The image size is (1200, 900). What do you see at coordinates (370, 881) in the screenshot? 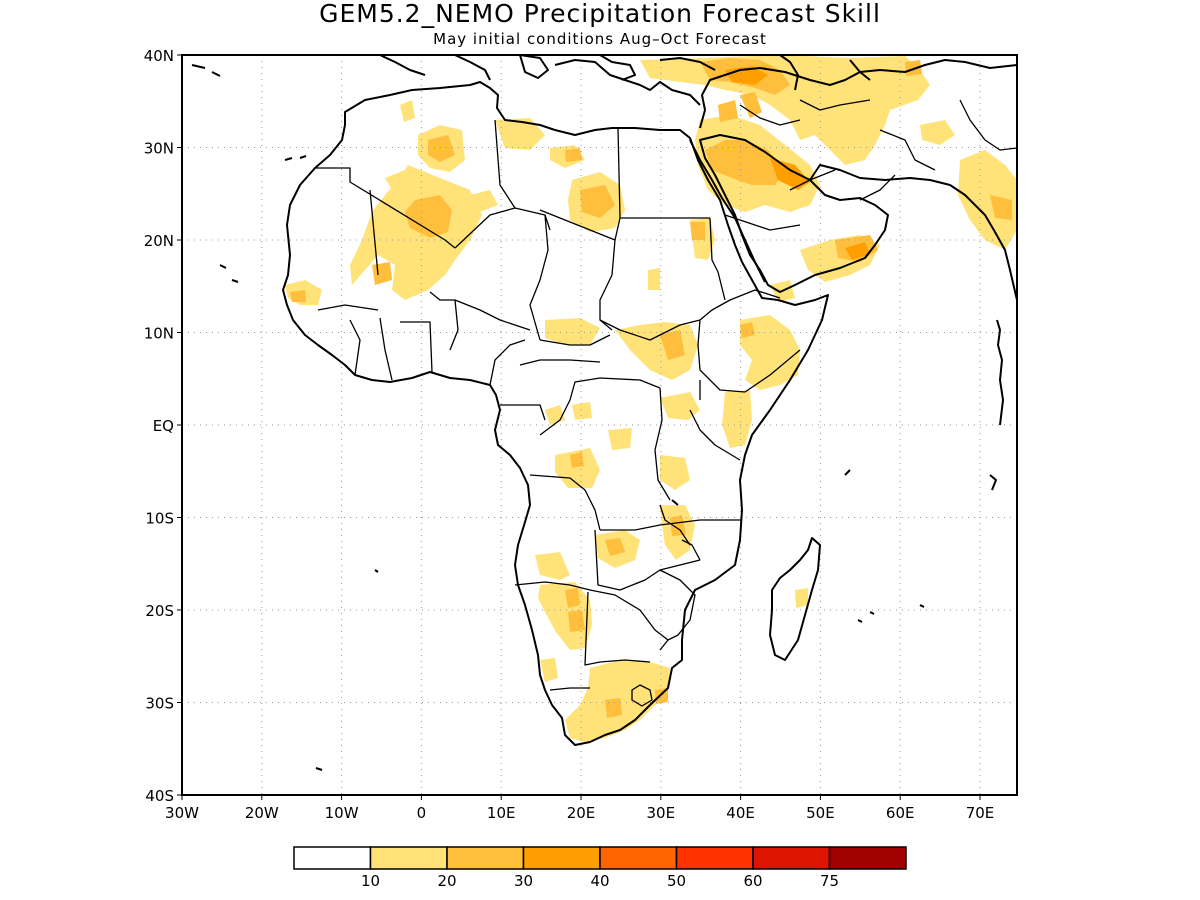
I see `colorbar-label: 10` at bounding box center [370, 881].